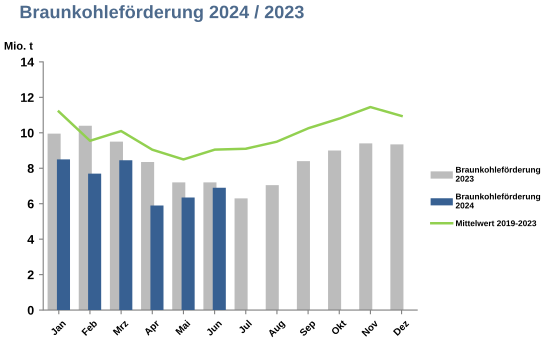 The image size is (554, 340). Describe the element at coordinates (496, 223) in the screenshot. I see `legend-label: Mittelwert 2019-2023` at that location.